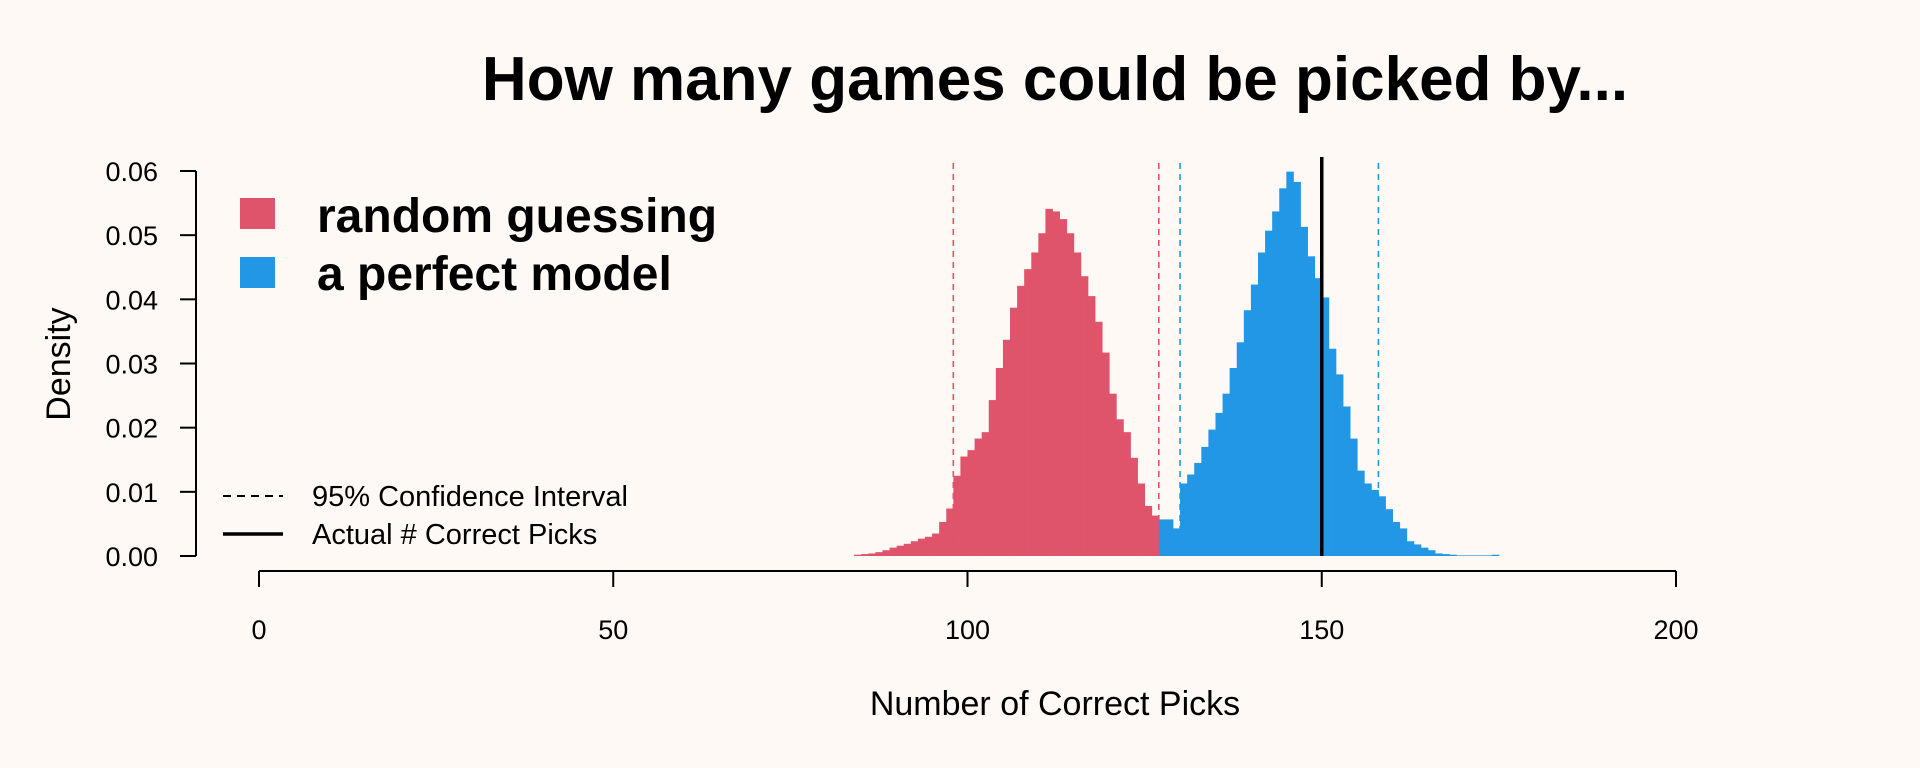 The width and height of the screenshot is (1920, 768). Describe the element at coordinates (131, 172) in the screenshot. I see `y-tick-label: 0.06` at that location.